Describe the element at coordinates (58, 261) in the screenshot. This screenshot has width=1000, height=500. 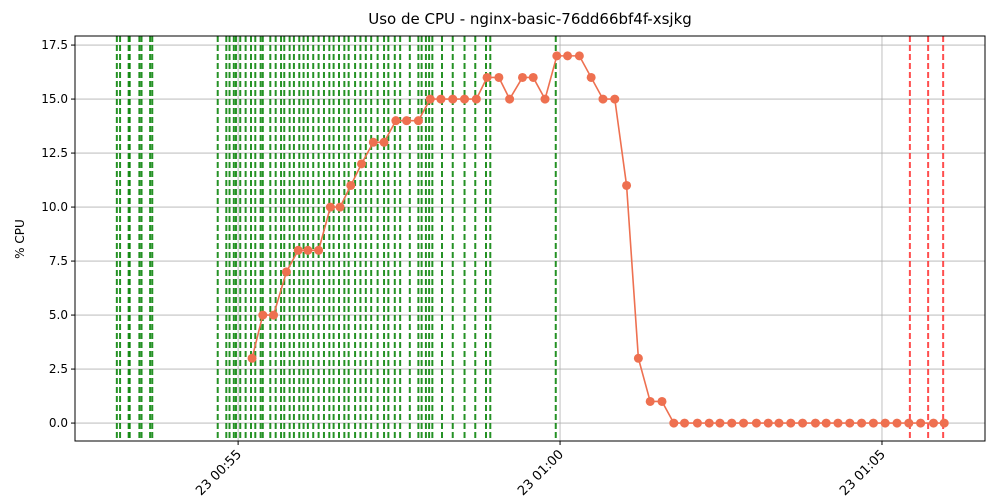
I see `y-tick-label: 7.5` at that location.